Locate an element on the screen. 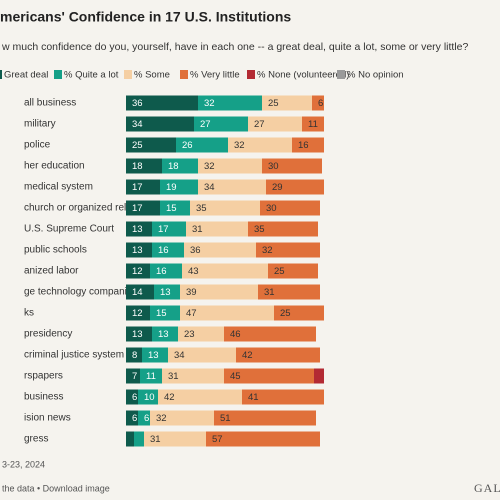  value-label: 10 is located at coordinates (149, 397).